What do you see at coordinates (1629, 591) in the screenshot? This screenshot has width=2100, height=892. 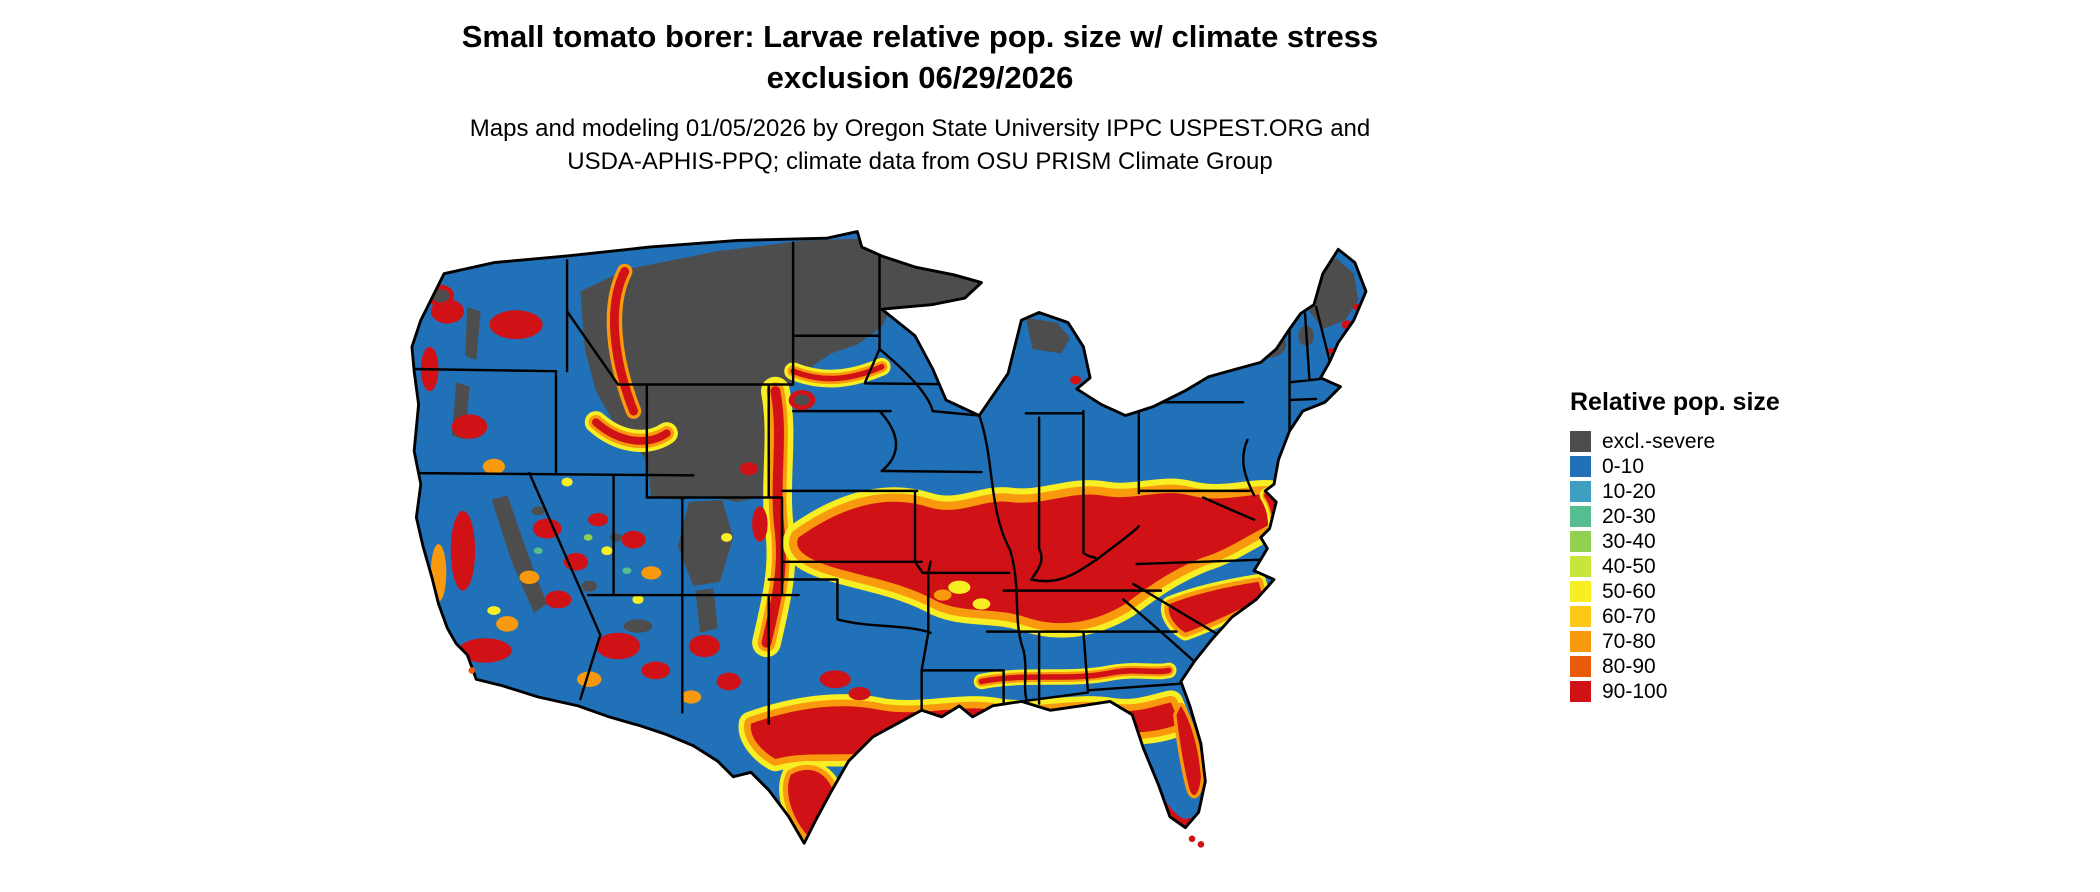 I see `legend-label: 50-60` at bounding box center [1629, 591].